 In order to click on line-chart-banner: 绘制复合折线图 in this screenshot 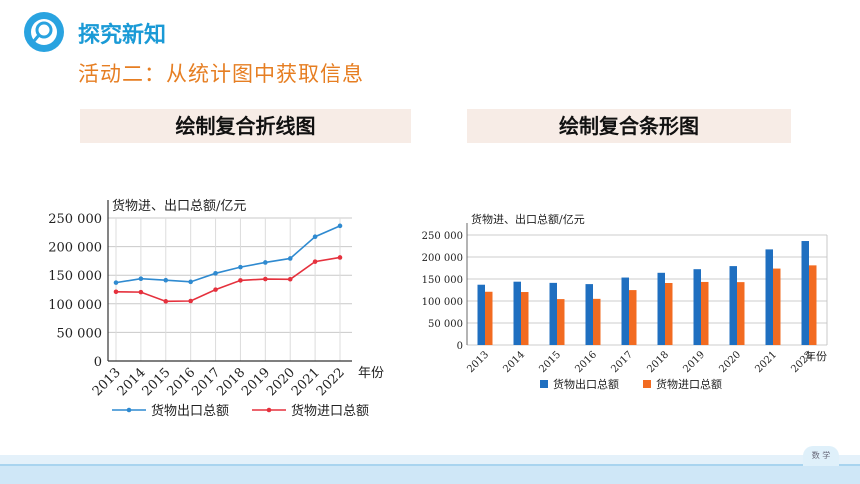, I will do `click(245, 126)`.